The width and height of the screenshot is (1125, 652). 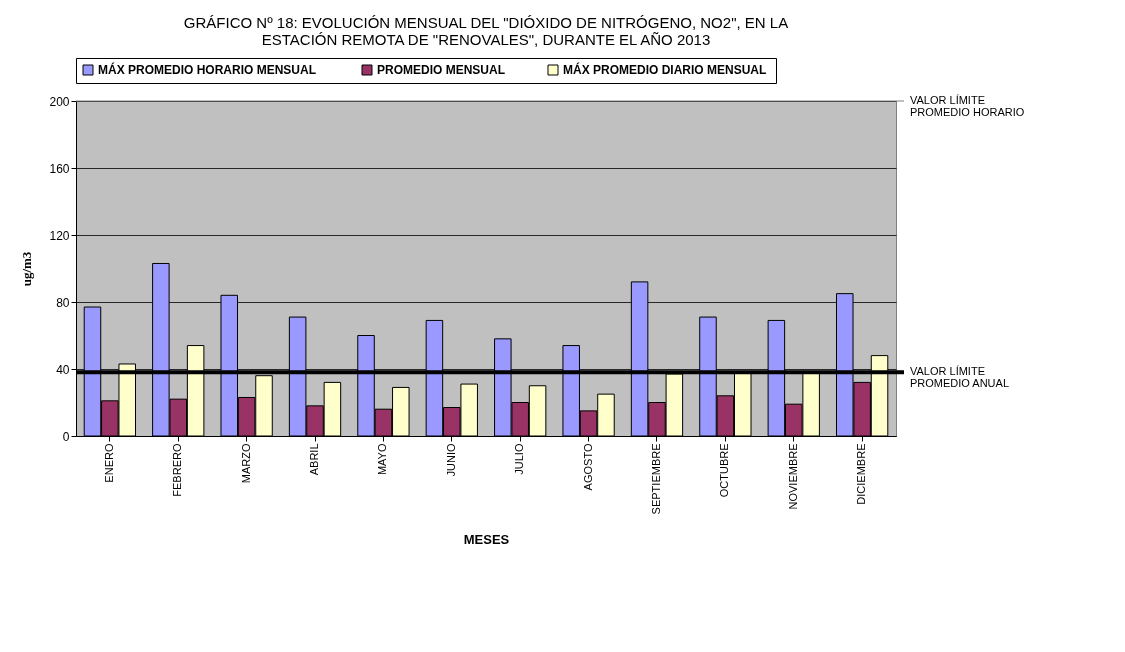 What do you see at coordinates (665, 69) in the screenshot?
I see `legend-label: MÁX PROMEDIO DIARIO MENSUAL` at bounding box center [665, 69].